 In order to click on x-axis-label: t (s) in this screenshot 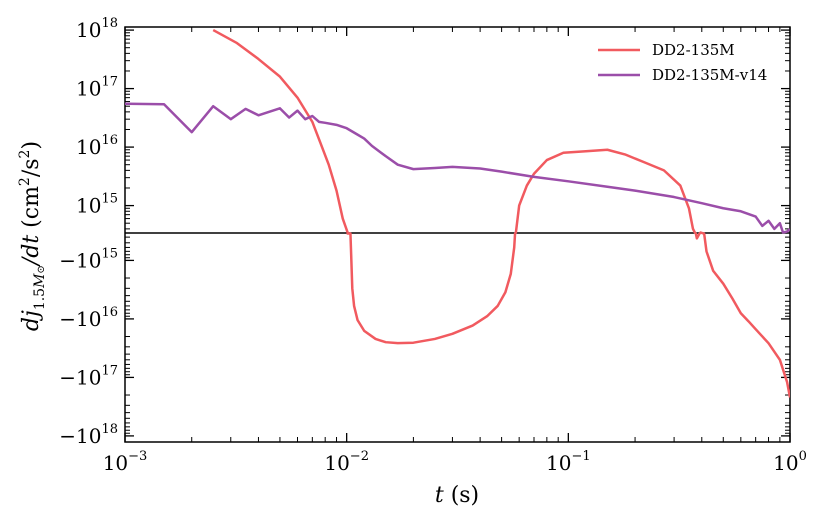, I will do `click(457, 495)`.